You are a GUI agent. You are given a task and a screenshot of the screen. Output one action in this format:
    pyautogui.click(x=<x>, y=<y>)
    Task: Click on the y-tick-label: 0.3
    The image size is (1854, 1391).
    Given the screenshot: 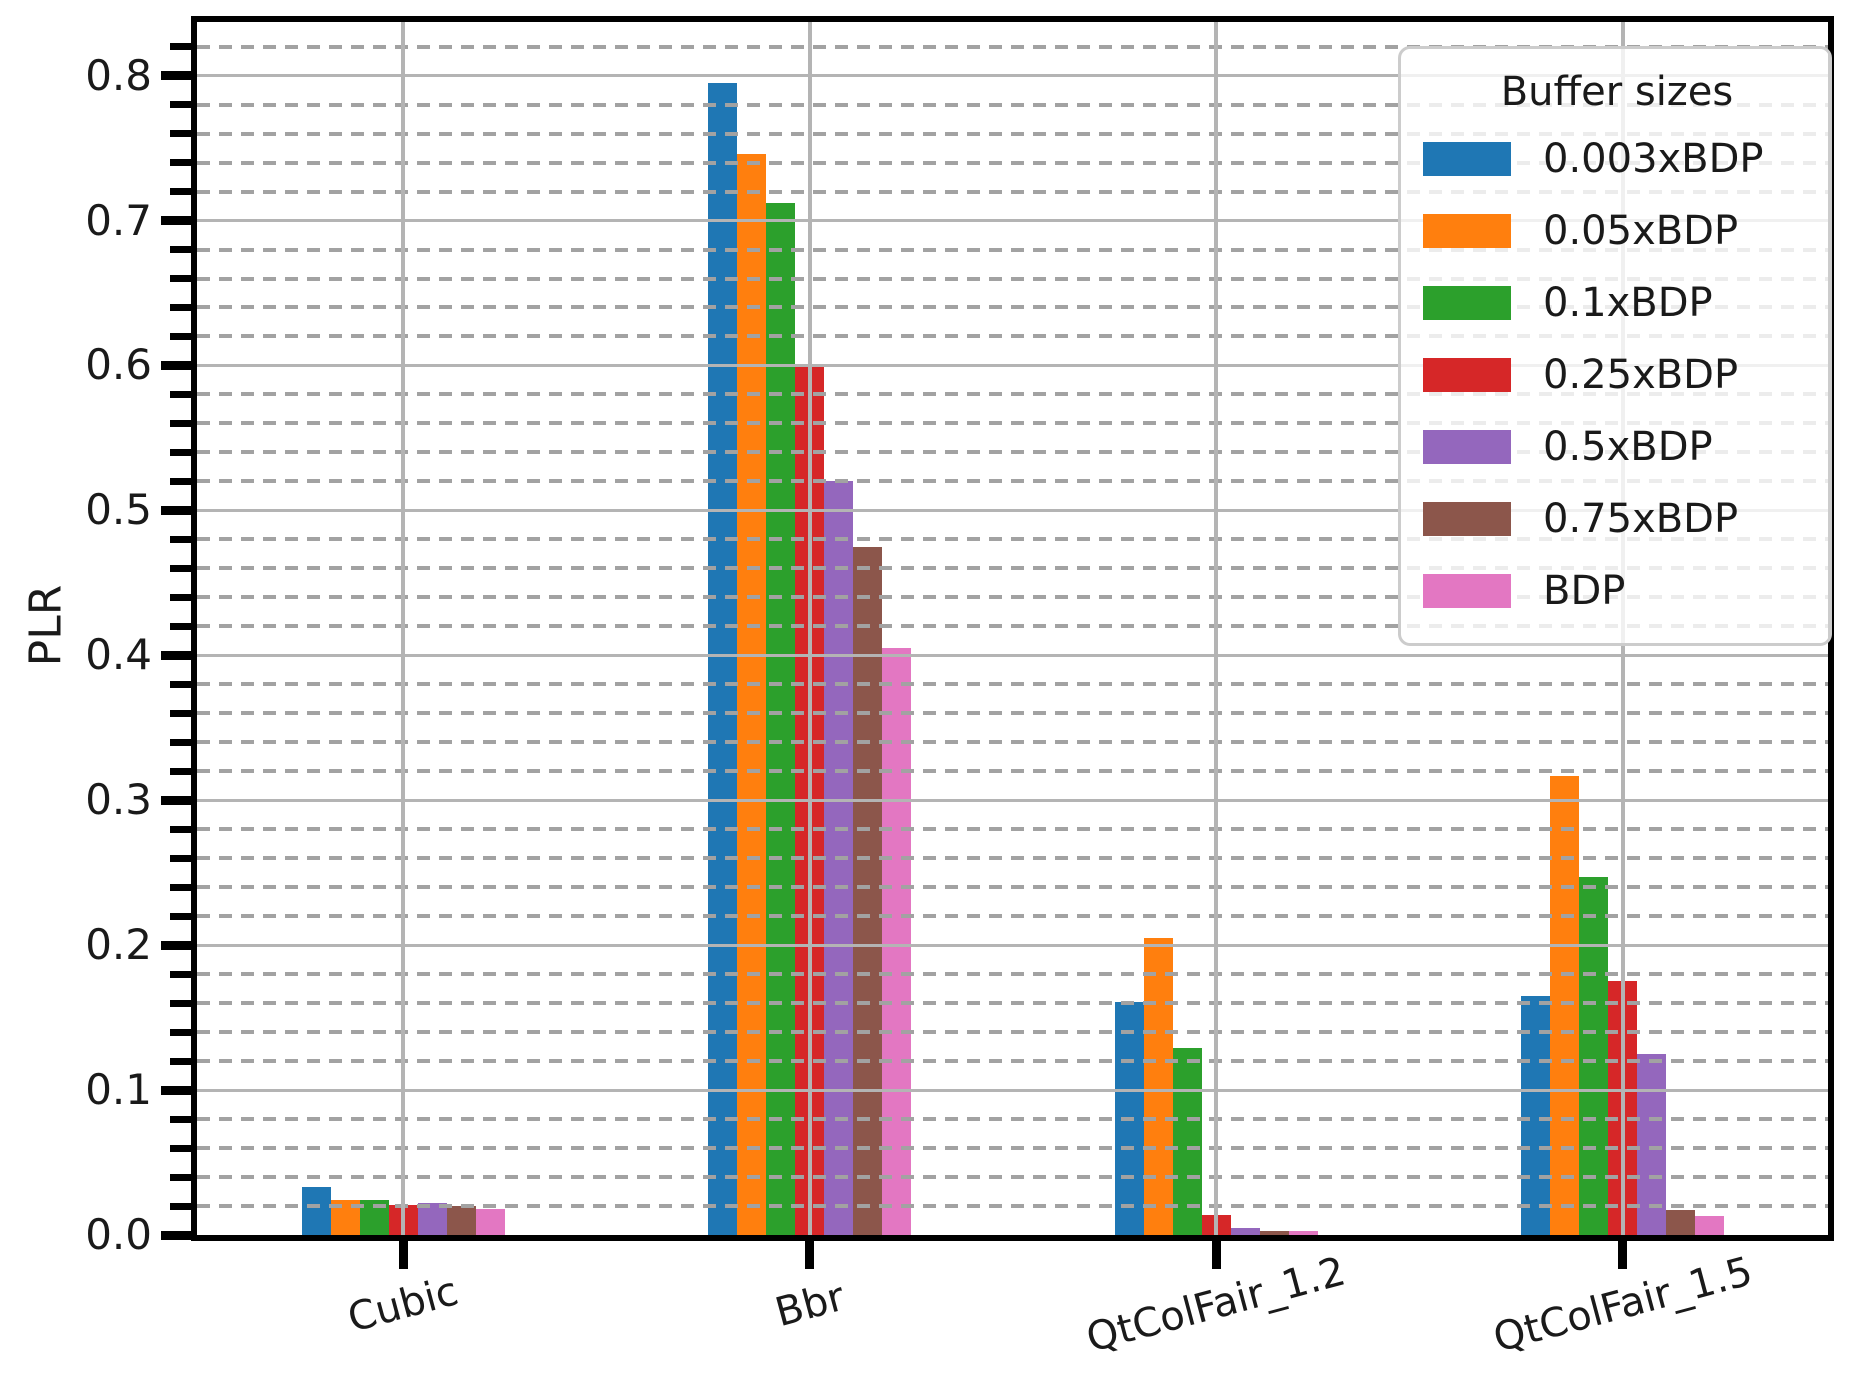 What is the action you would take?
    pyautogui.click(x=118, y=800)
    